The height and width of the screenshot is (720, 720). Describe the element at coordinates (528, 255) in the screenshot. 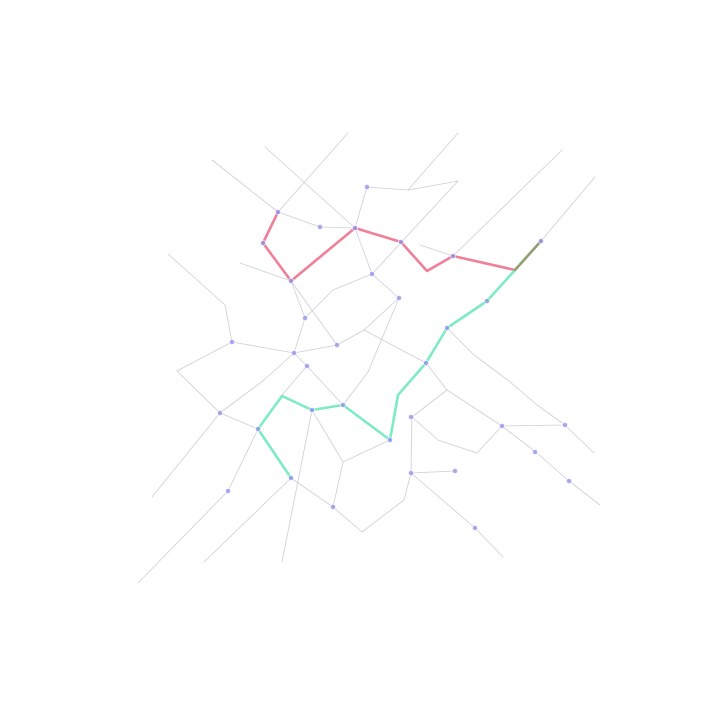

I see `route-overlap` at that location.